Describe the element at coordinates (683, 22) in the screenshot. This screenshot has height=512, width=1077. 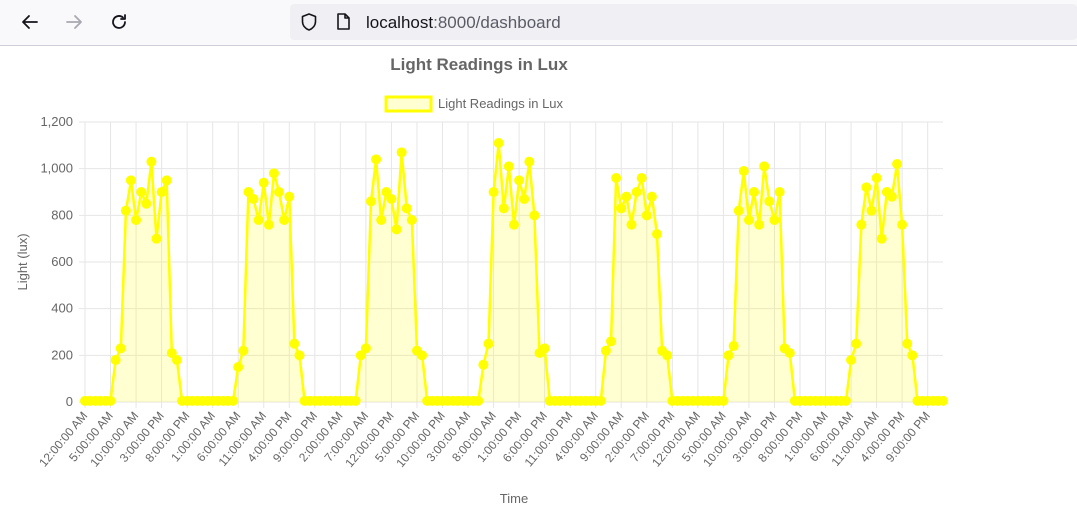
I see `address-bar: localhost:8000/dashboard` at that location.